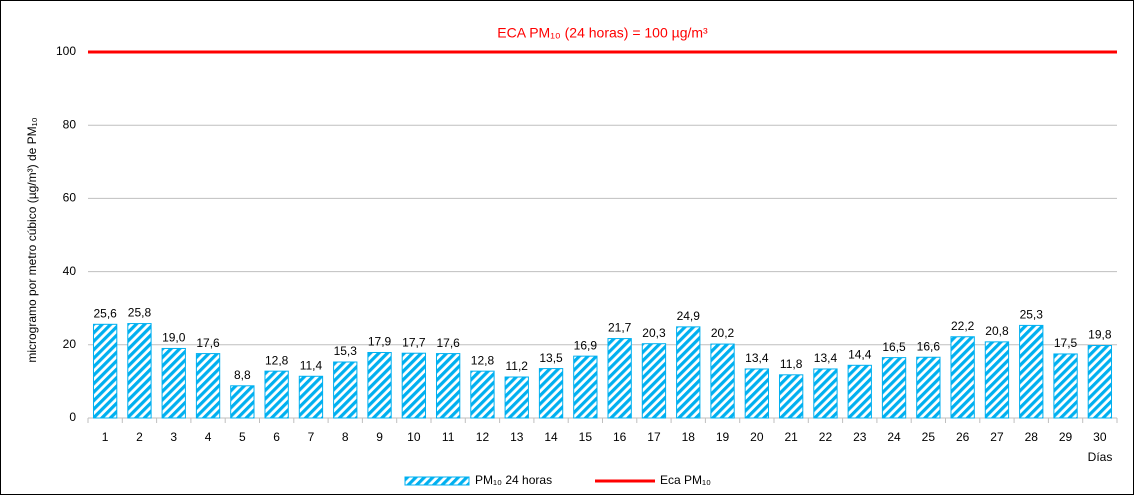  I want to click on value-label: 19,8, so click(1100, 335).